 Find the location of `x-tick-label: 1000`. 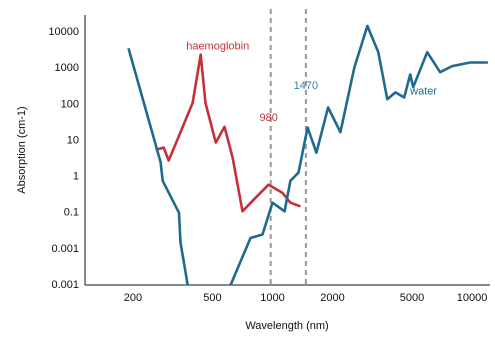

x-tick-label: 1000 is located at coordinates (272, 298).